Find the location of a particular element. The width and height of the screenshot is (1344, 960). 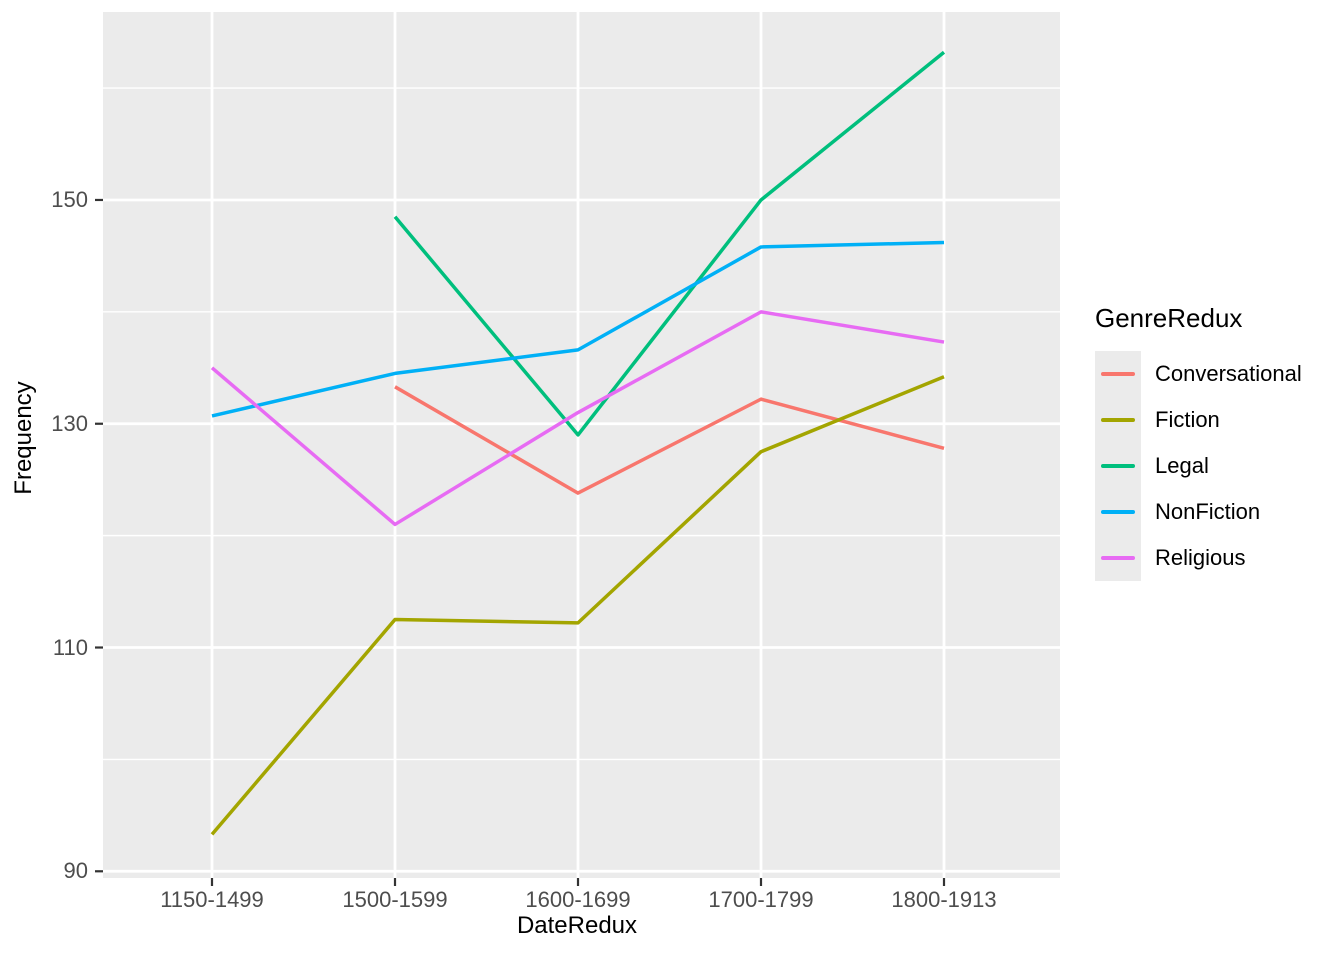

y-tick-label: 90 is located at coordinates (75, 871).